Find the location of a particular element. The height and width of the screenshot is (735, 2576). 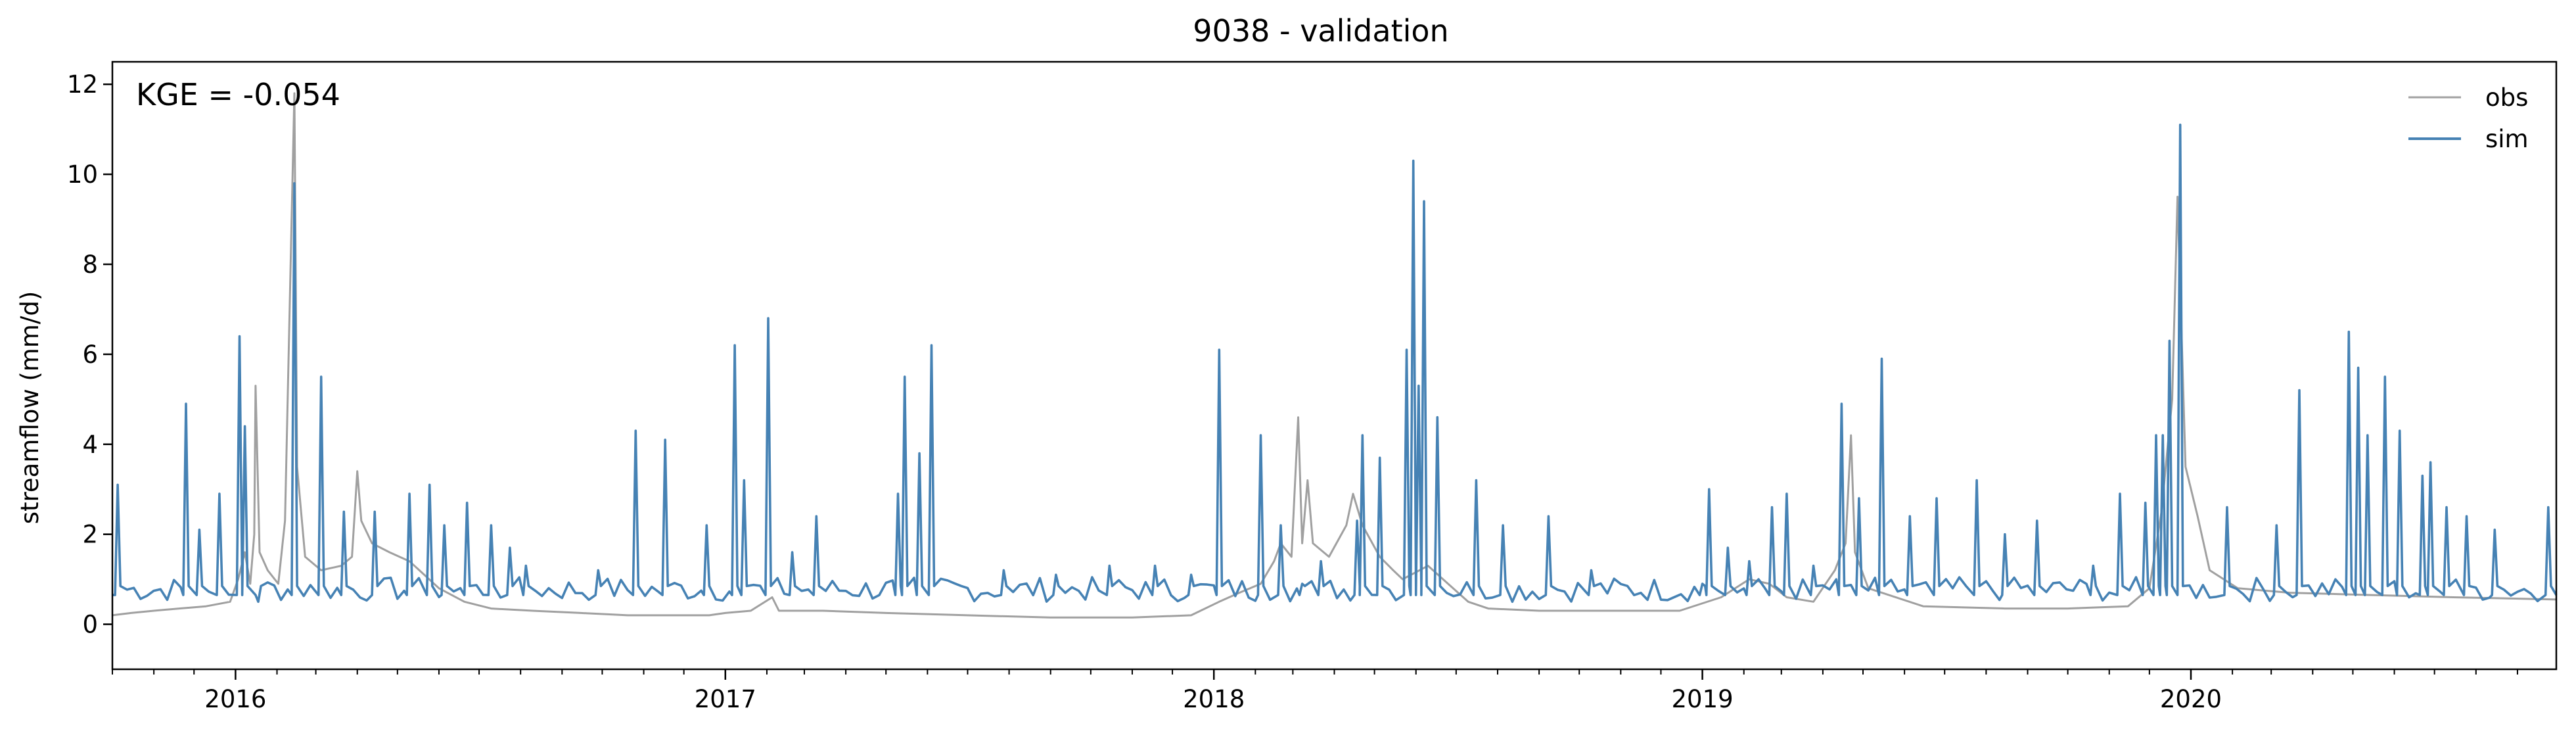

kge-annotation: KGE = -0.054 is located at coordinates (238, 94).